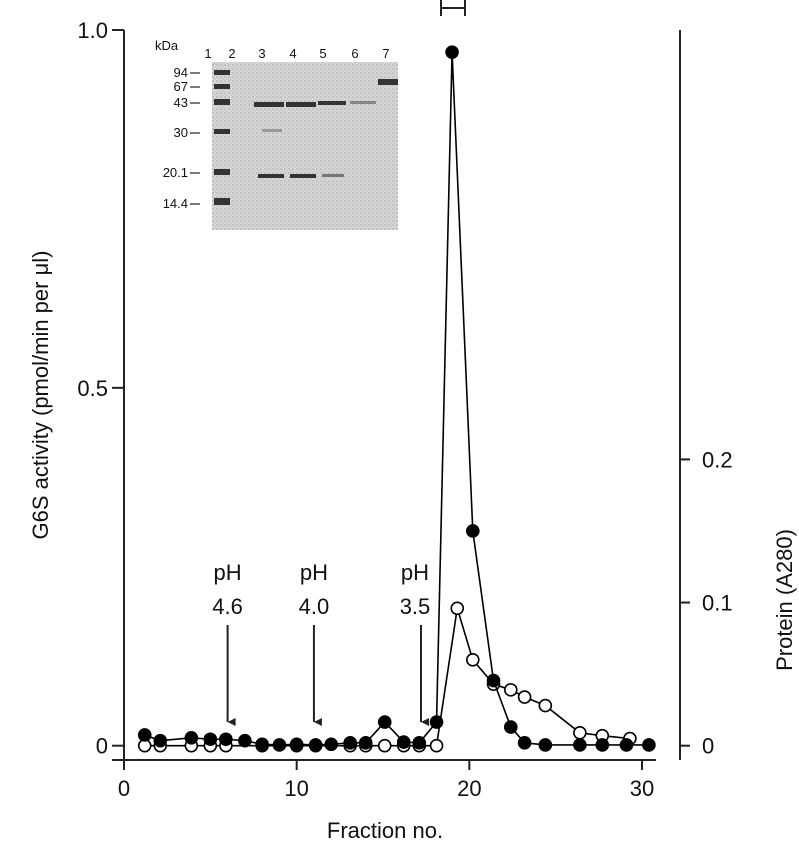 The image size is (799, 850). I want to click on x-tick-label: 20, so click(469, 788).